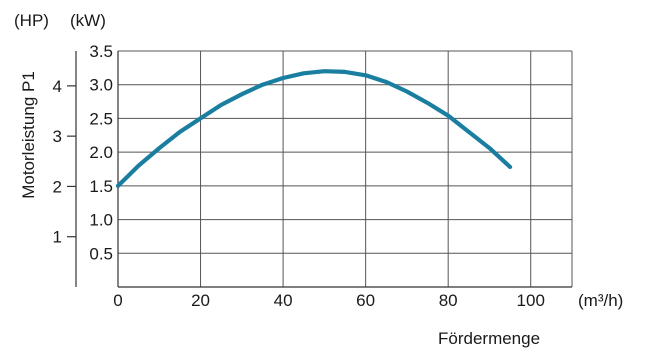 Image resolution: width=657 pixels, height=354 pixels. I want to click on x-tick-label: 60, so click(365, 300).